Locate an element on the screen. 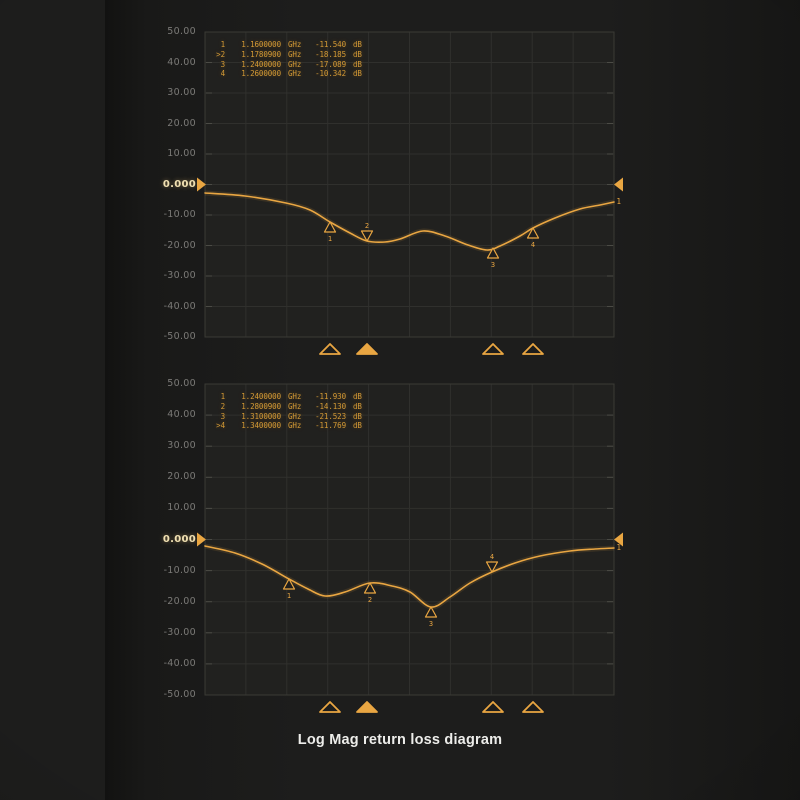 This screenshot has height=800, width=800. marker-value: -17.089 is located at coordinates (330, 64).